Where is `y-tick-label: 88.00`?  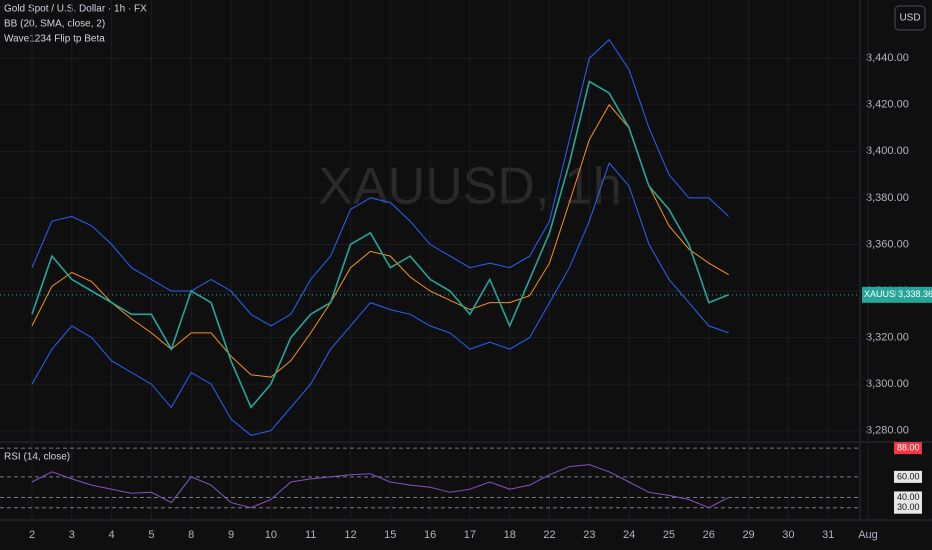
y-tick-label: 88.00 is located at coordinates (908, 447).